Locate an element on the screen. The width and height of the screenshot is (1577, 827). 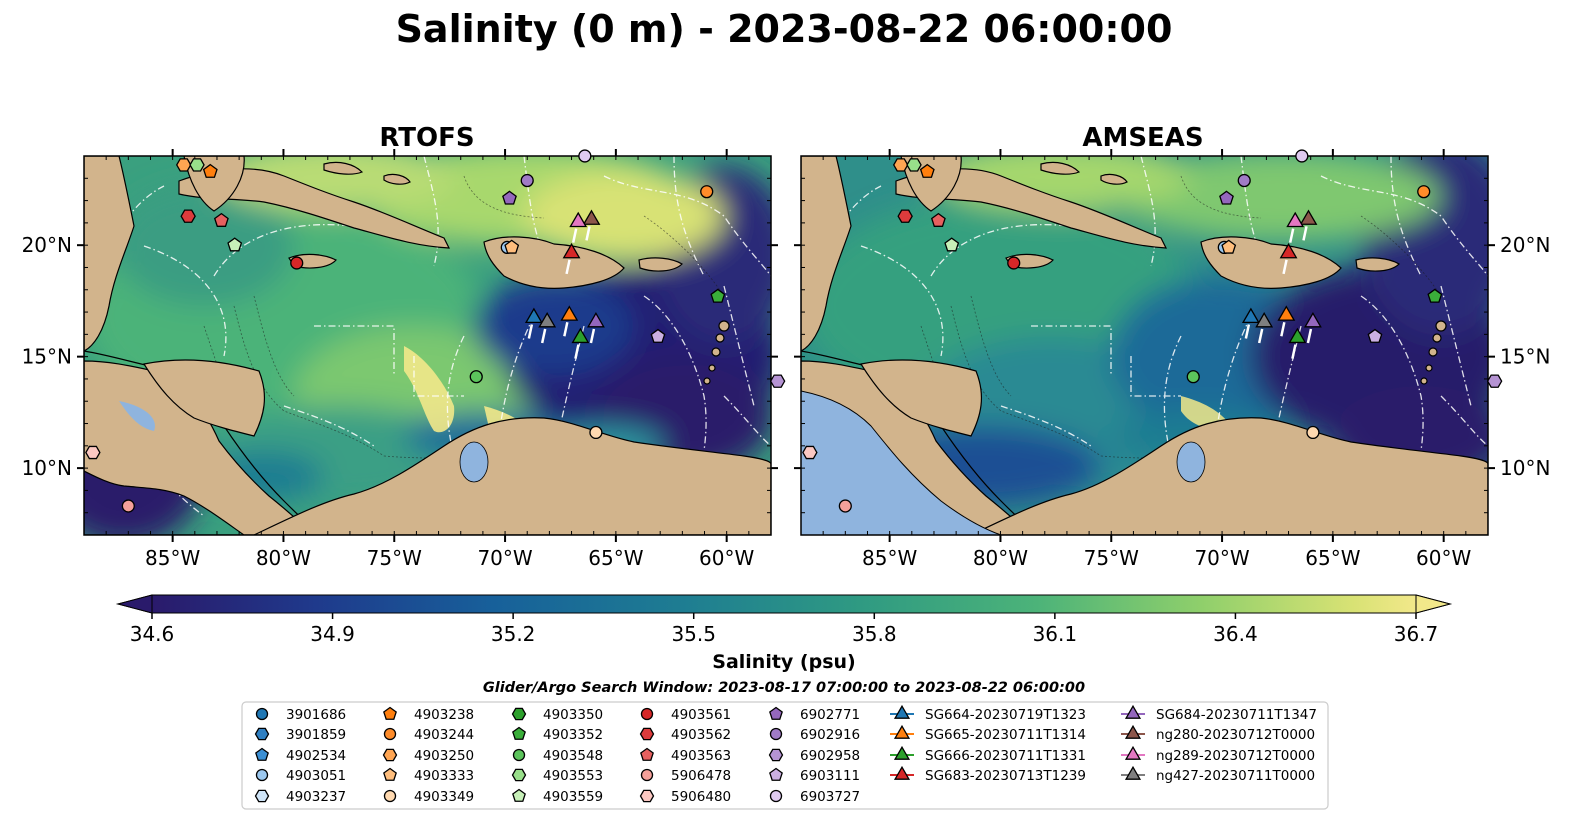
legend-item-4903553: 4903553 is located at coordinates (557, 776).